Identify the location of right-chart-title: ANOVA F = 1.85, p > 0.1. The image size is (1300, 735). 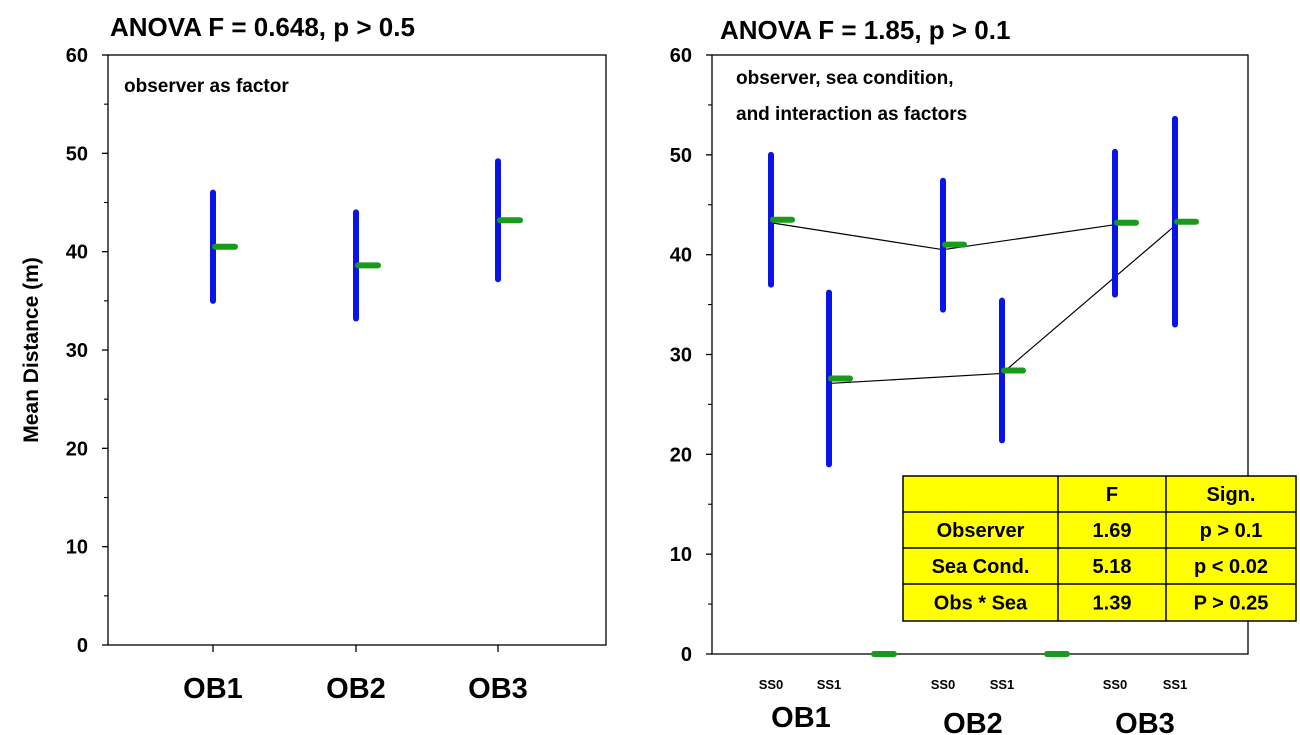
(865, 30).